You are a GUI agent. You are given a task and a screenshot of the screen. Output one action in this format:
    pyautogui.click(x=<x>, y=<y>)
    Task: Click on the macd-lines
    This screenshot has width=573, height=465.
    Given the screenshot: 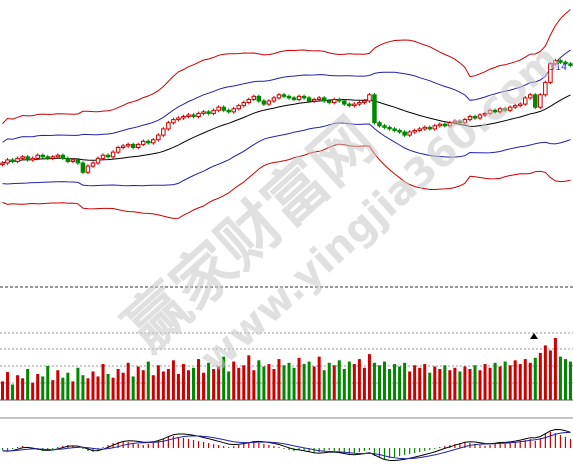 What is the action you would take?
    pyautogui.click(x=286, y=445)
    